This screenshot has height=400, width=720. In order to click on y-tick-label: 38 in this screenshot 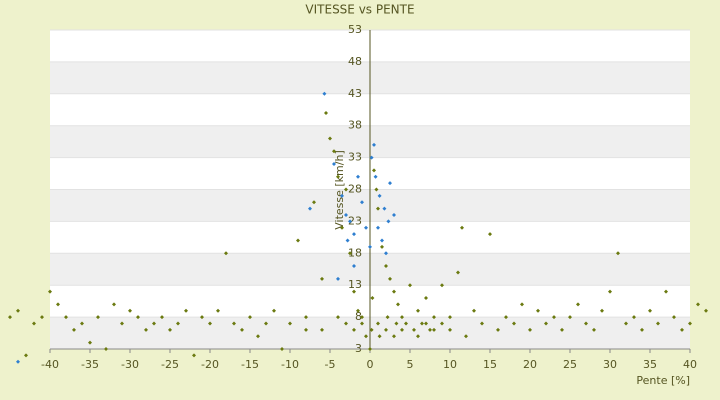, I will do `click(355, 125)`.